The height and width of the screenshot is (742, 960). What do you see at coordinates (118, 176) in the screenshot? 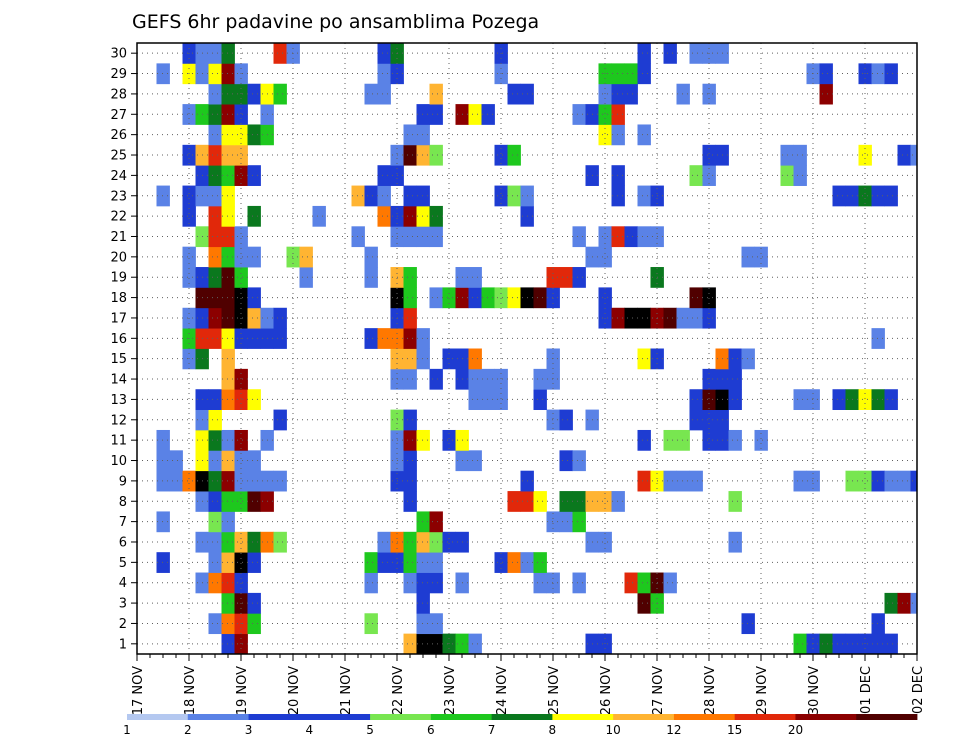
I see `y-tick-label: 24` at bounding box center [118, 176].